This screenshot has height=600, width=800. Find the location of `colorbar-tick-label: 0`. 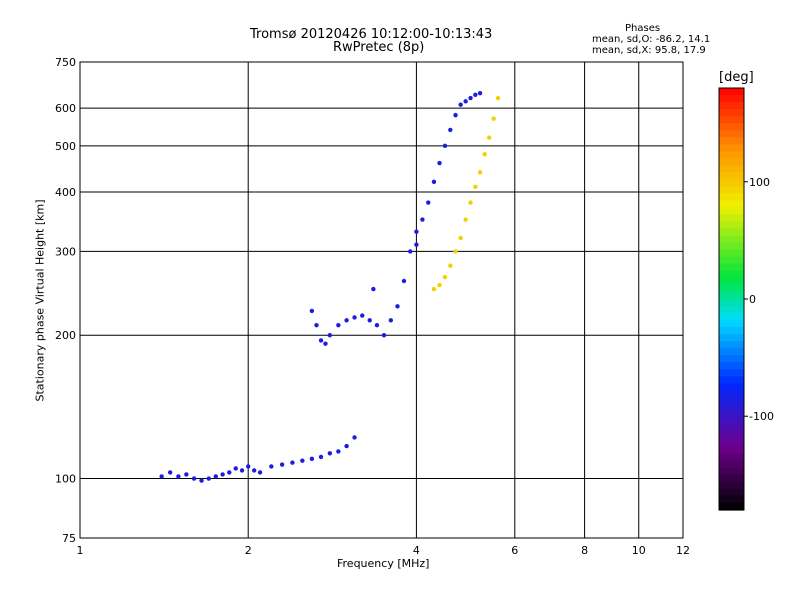

colorbar-tick-label: 0 is located at coordinates (752, 299).